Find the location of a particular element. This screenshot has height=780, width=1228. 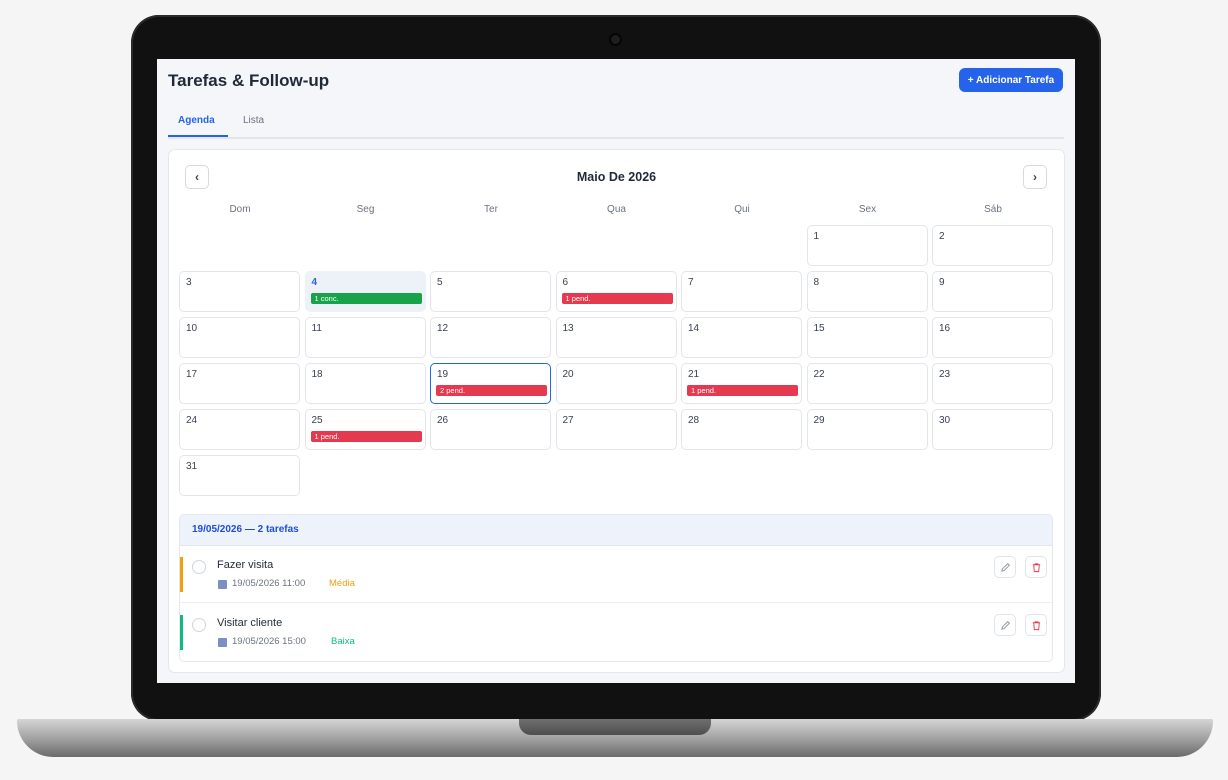

calendar-day: 6 1 pend. is located at coordinates (616, 291).